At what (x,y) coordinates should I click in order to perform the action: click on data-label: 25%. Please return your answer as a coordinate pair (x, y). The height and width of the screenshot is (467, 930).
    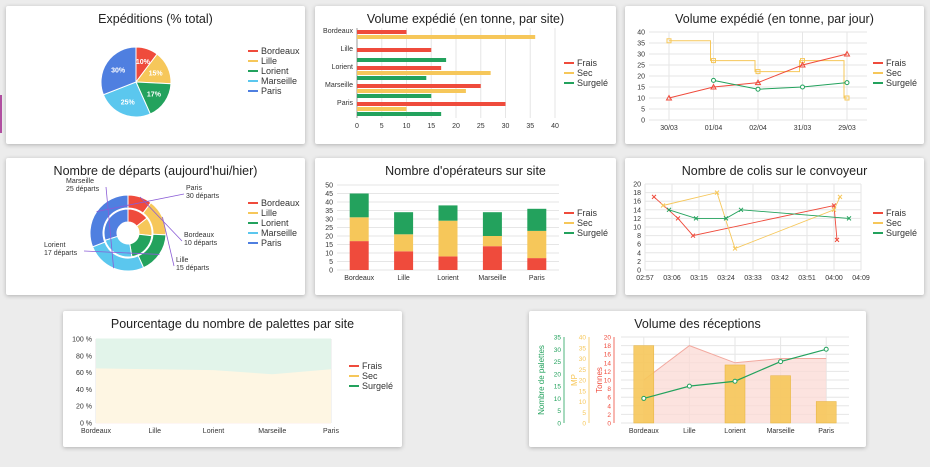
    Looking at the image, I should click on (128, 103).